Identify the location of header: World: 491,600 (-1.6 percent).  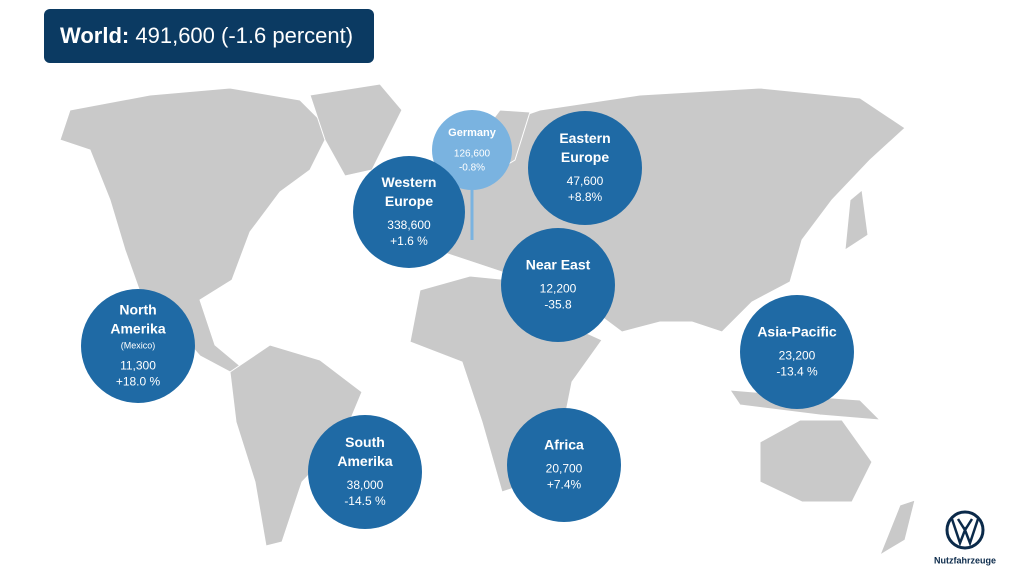
(206, 35).